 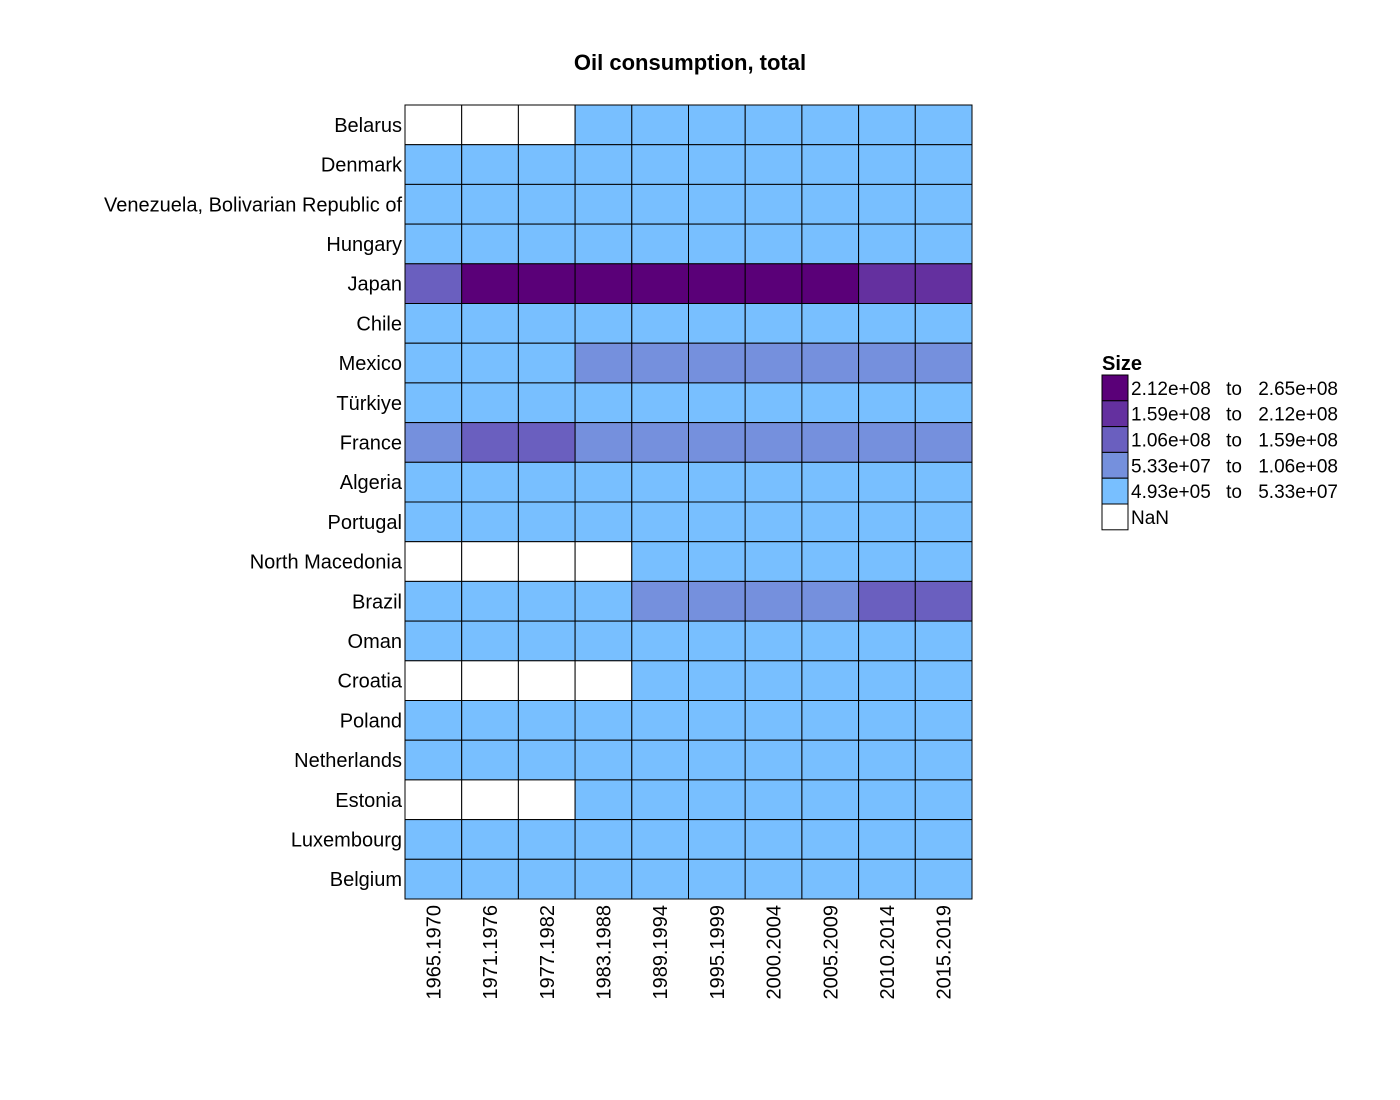 What do you see at coordinates (490, 641) in the screenshot?
I see `heatmap-cell-oman-1971-1976` at bounding box center [490, 641].